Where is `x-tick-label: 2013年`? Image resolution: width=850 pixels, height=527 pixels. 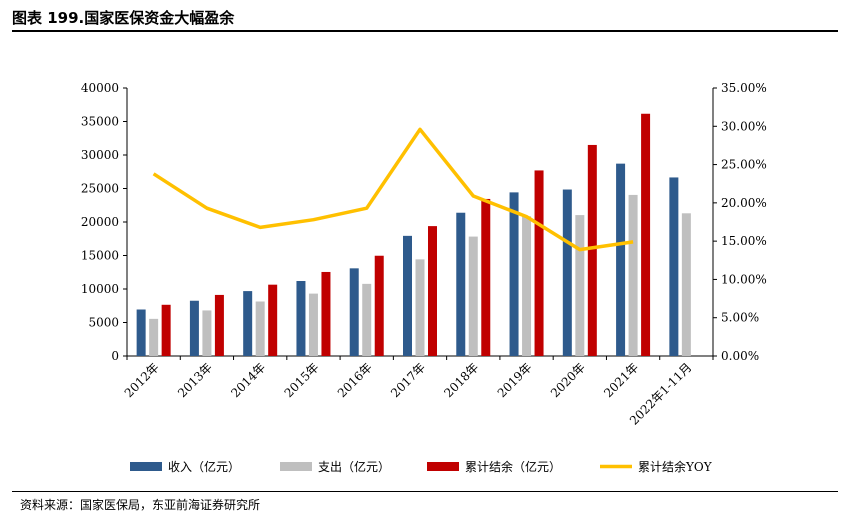 x-tick-label: 2013年 is located at coordinates (195, 380).